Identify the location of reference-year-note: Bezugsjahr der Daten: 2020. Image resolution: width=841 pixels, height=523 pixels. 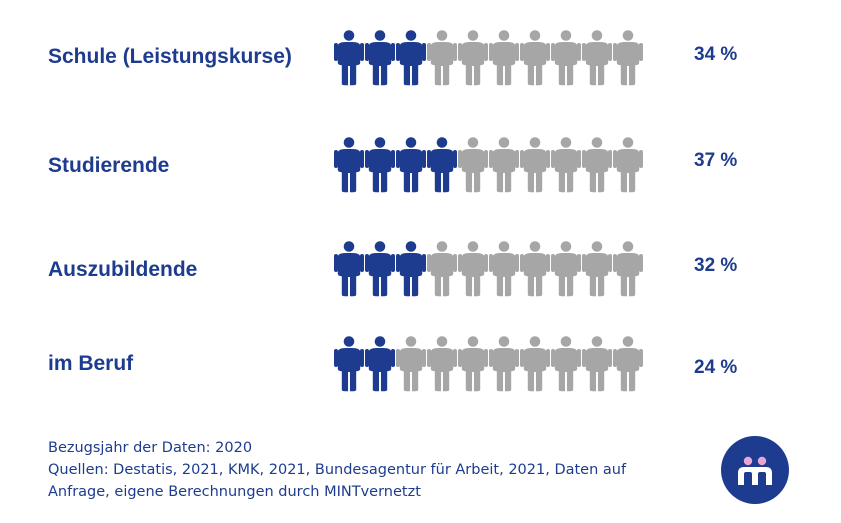
(150, 448).